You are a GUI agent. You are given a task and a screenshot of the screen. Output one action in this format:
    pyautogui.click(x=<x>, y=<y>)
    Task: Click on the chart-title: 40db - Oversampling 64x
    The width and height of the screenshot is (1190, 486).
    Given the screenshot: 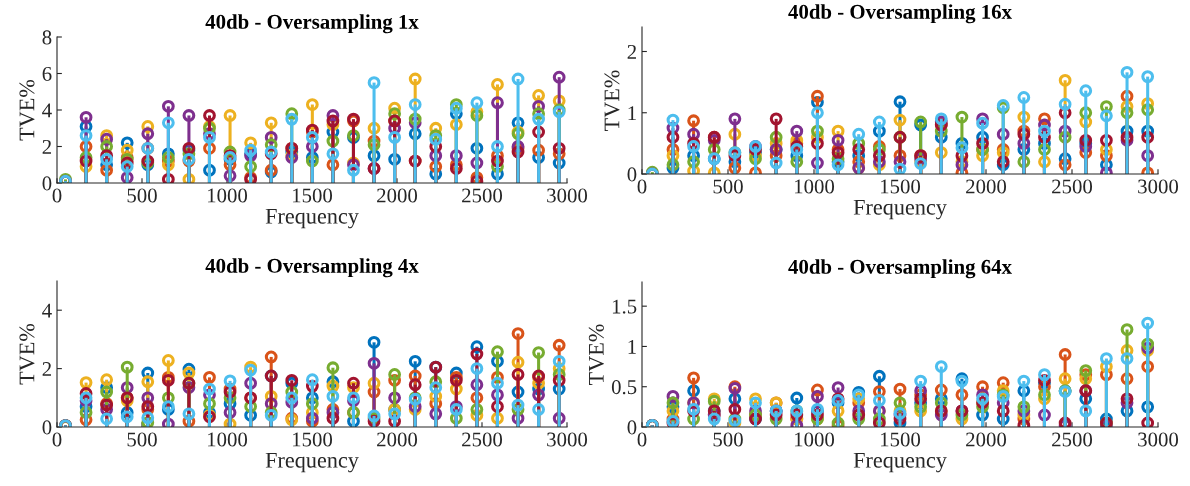 What is the action you would take?
    pyautogui.click(x=900, y=269)
    